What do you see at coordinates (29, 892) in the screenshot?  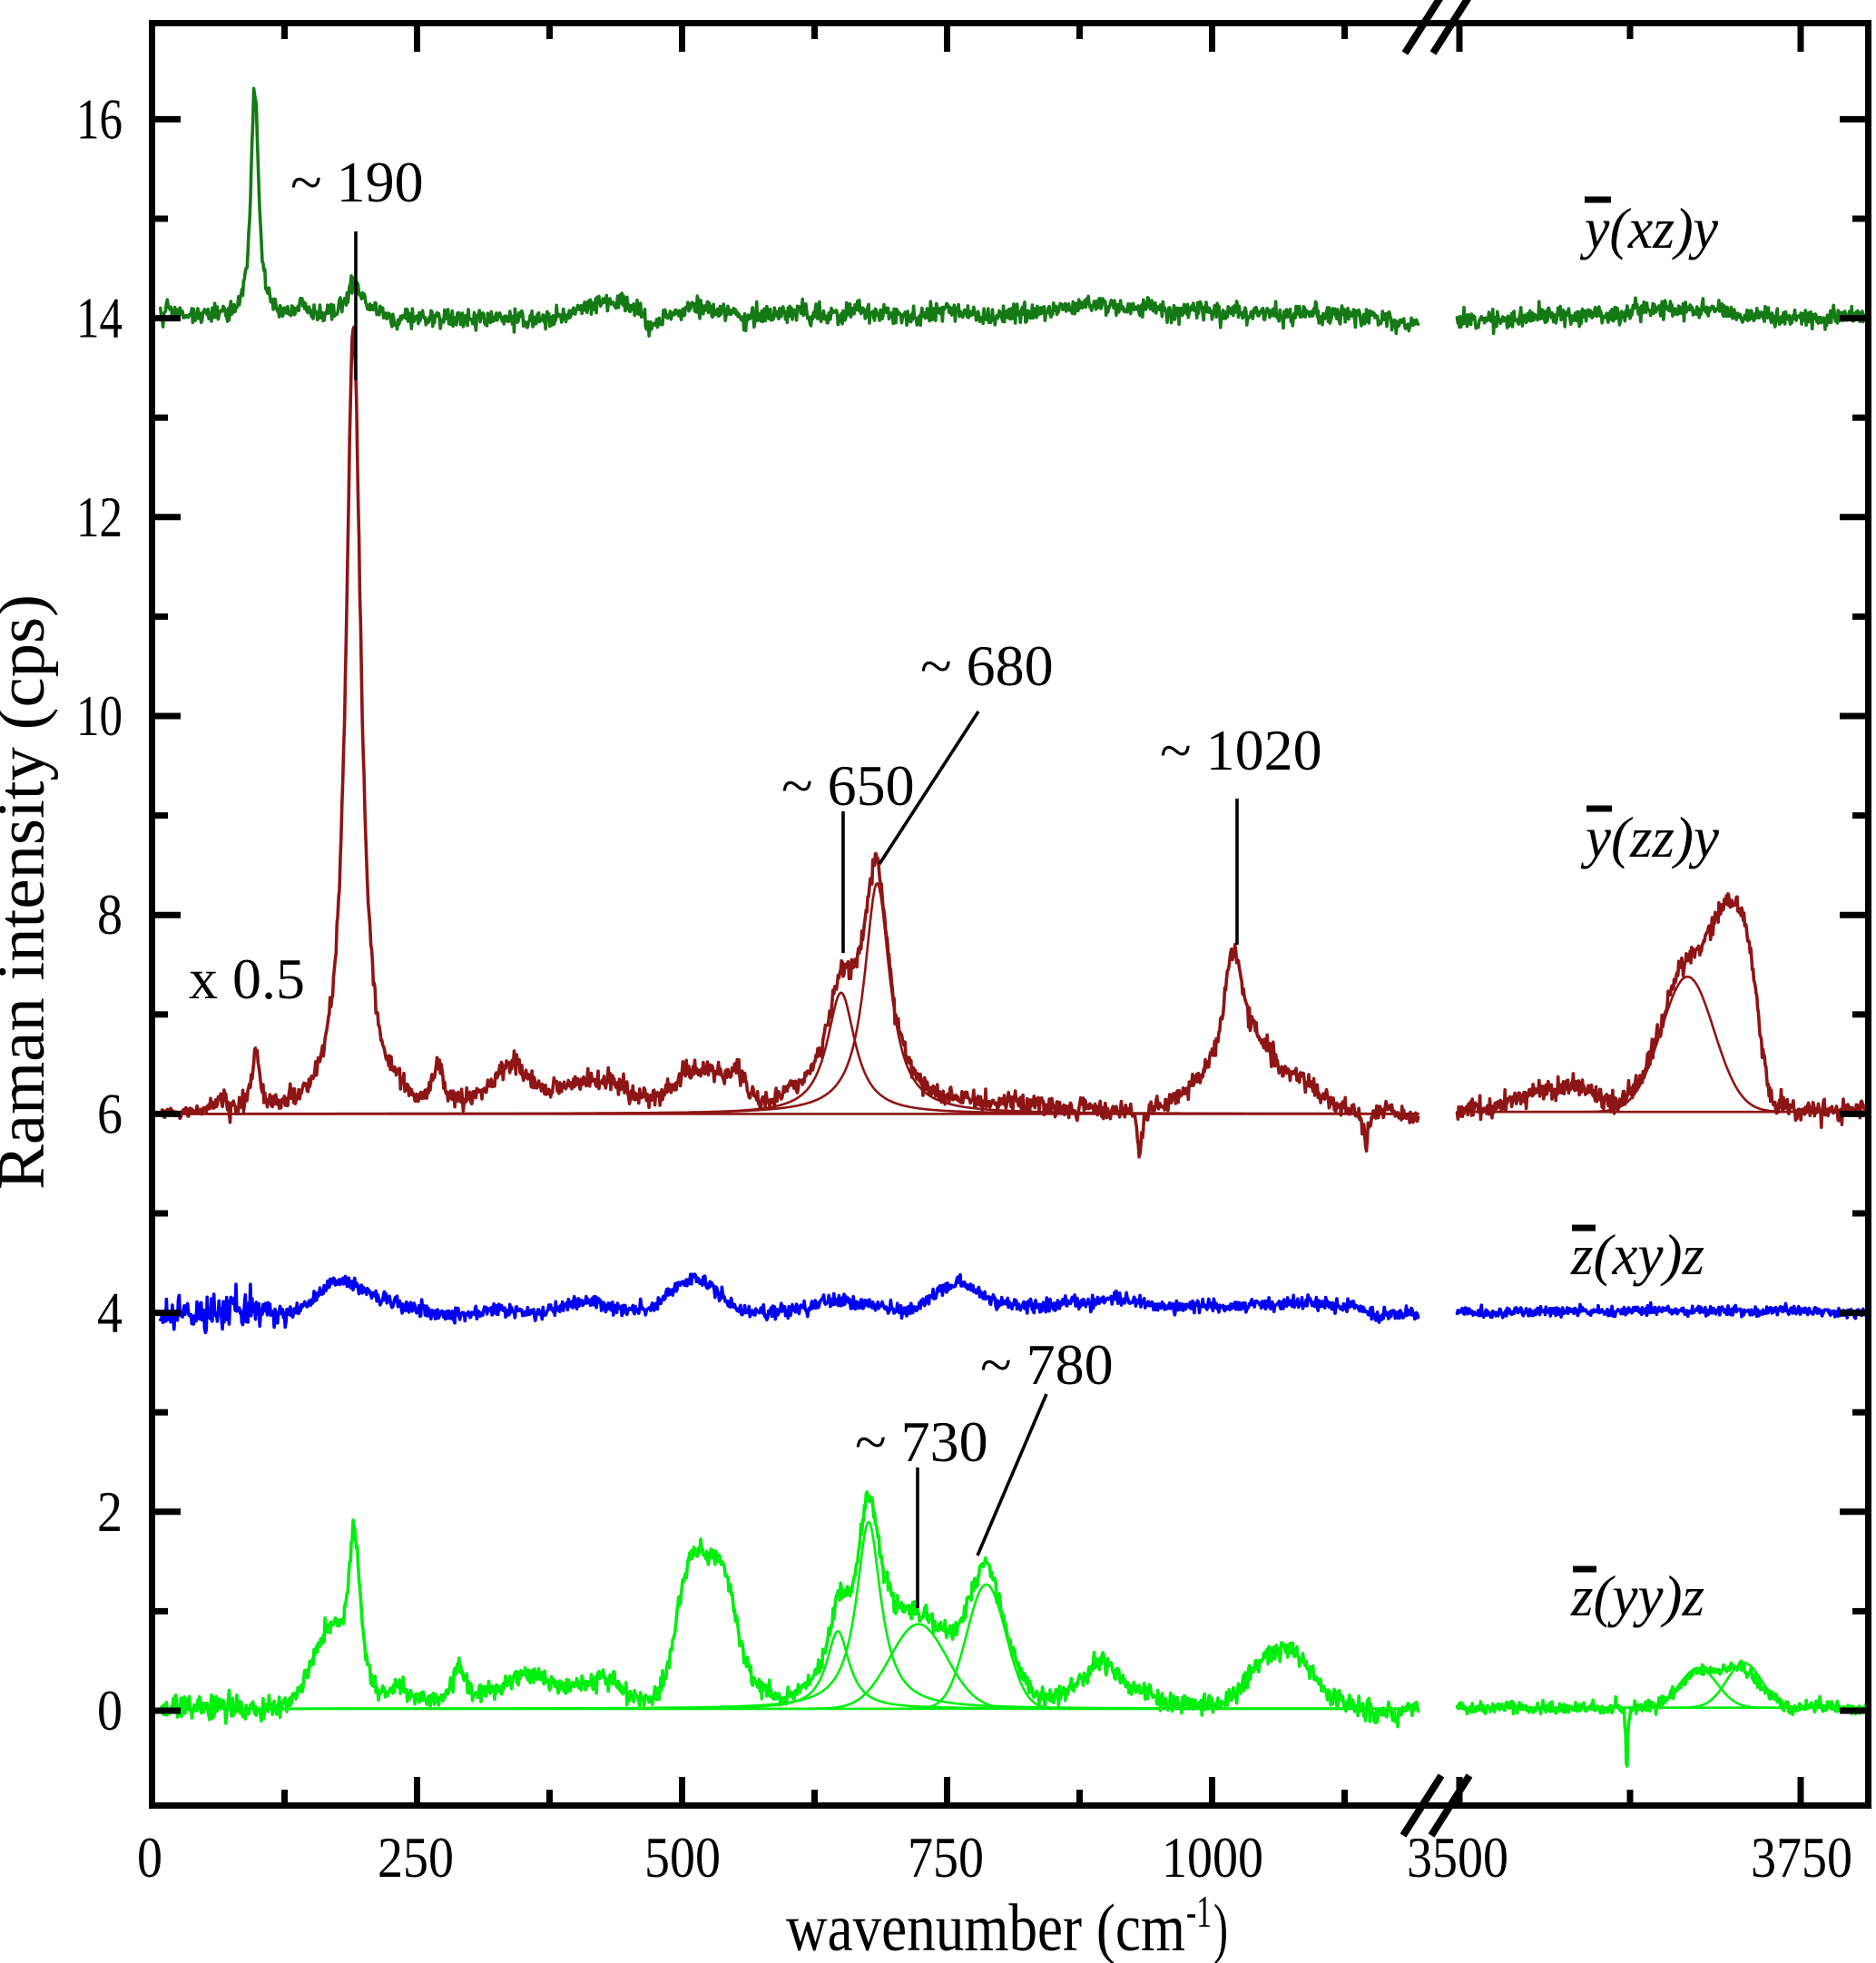 I see `svg-text: Raman intensity (cps)` at bounding box center [29, 892].